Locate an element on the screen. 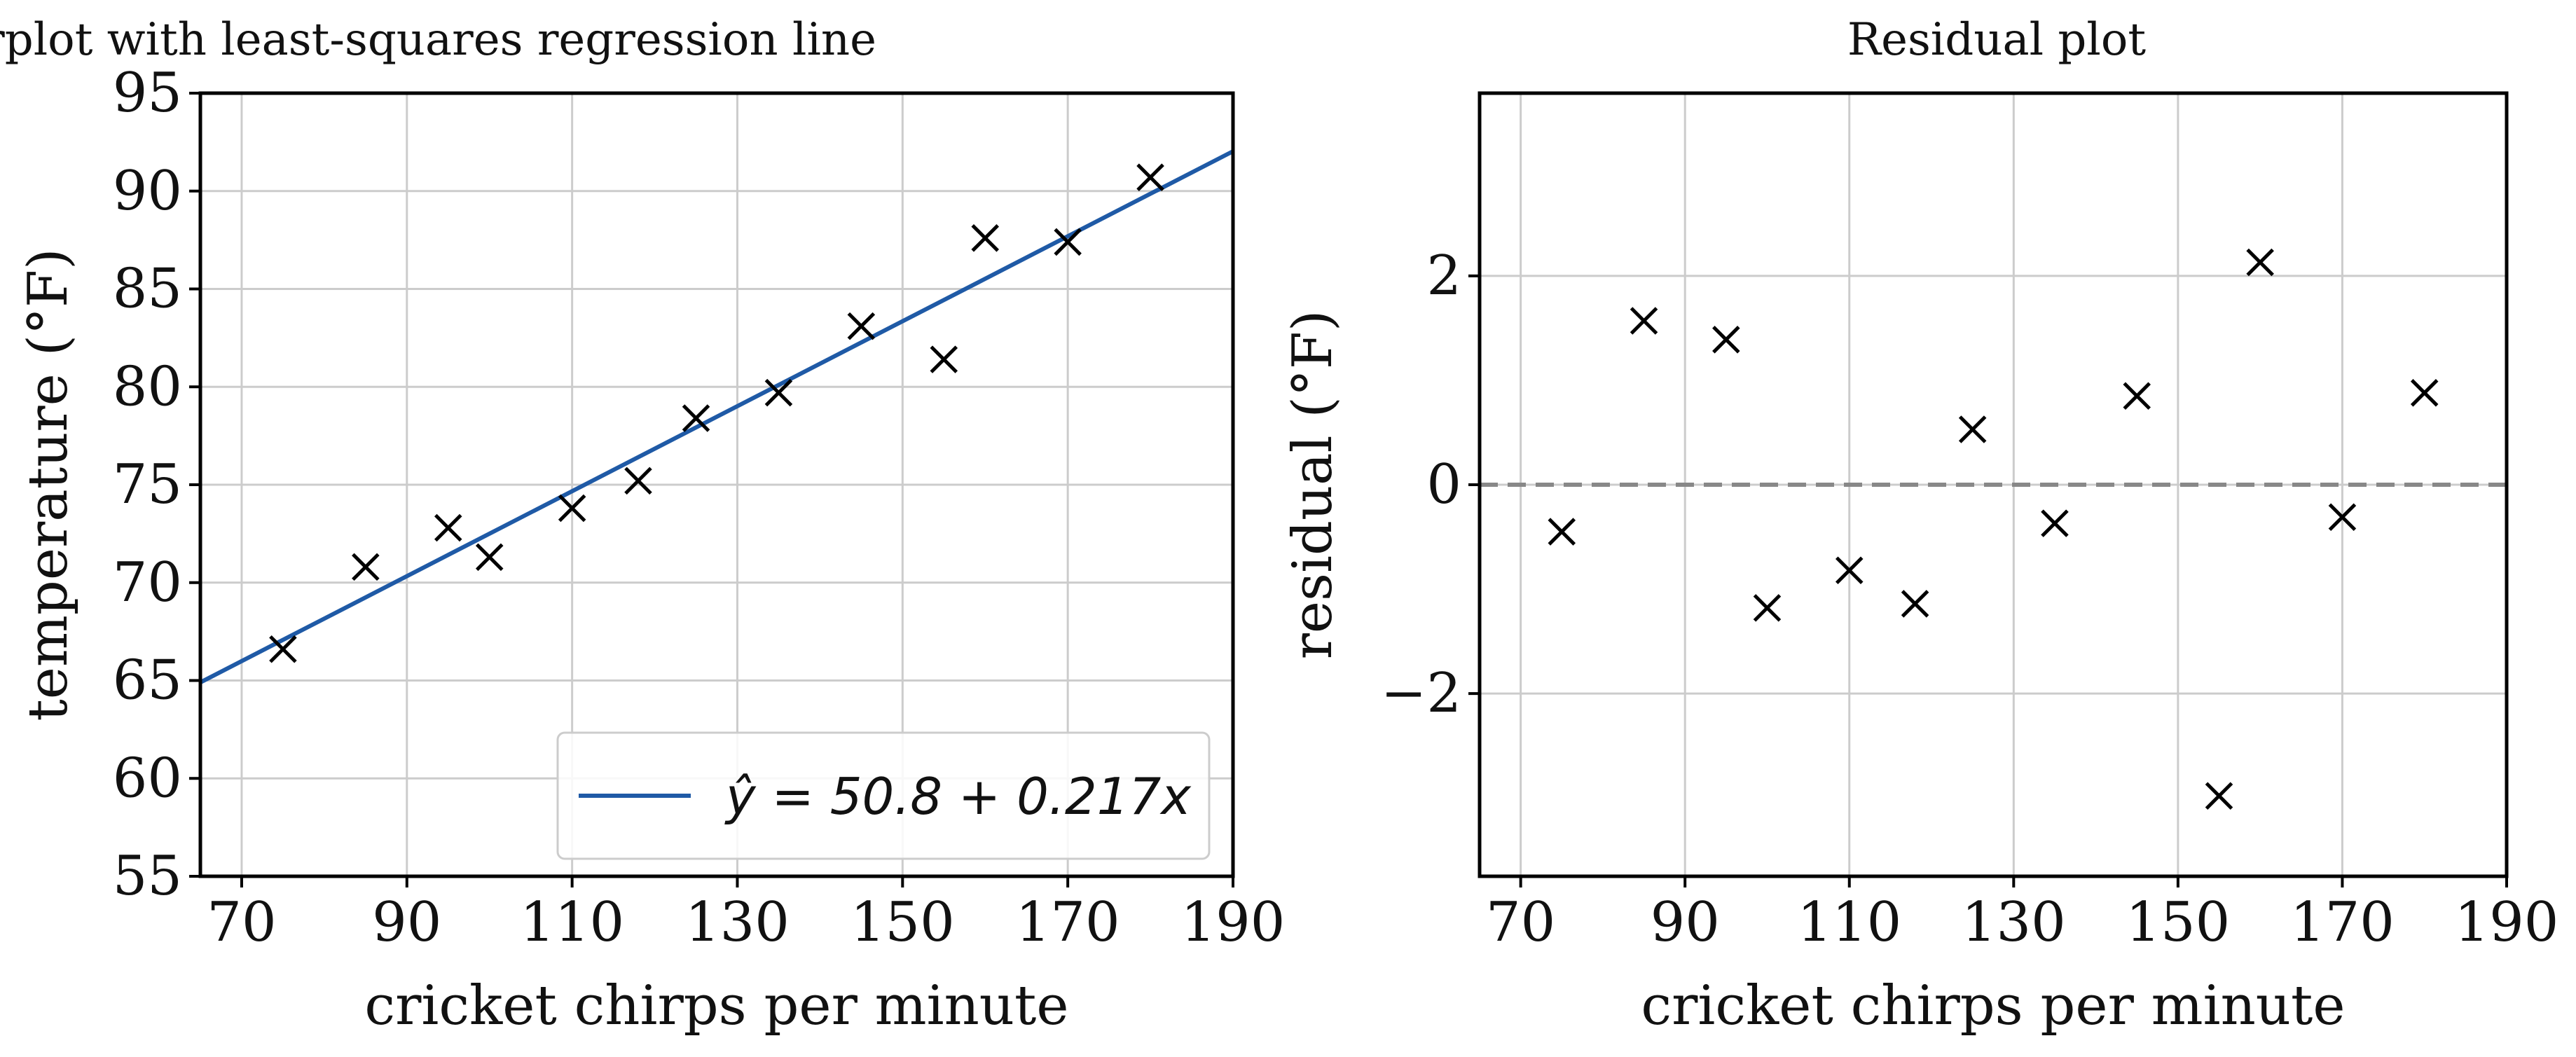  y-tick-label: 65 is located at coordinates (147, 680).